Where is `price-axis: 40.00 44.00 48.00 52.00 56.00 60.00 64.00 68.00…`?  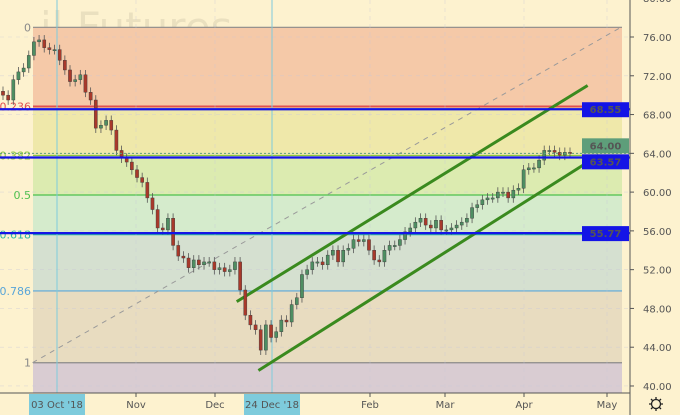 price-axis: 40.00 44.00 48.00 52.00 56.00 60.00 64.00 68.00… is located at coordinates (651, 196).